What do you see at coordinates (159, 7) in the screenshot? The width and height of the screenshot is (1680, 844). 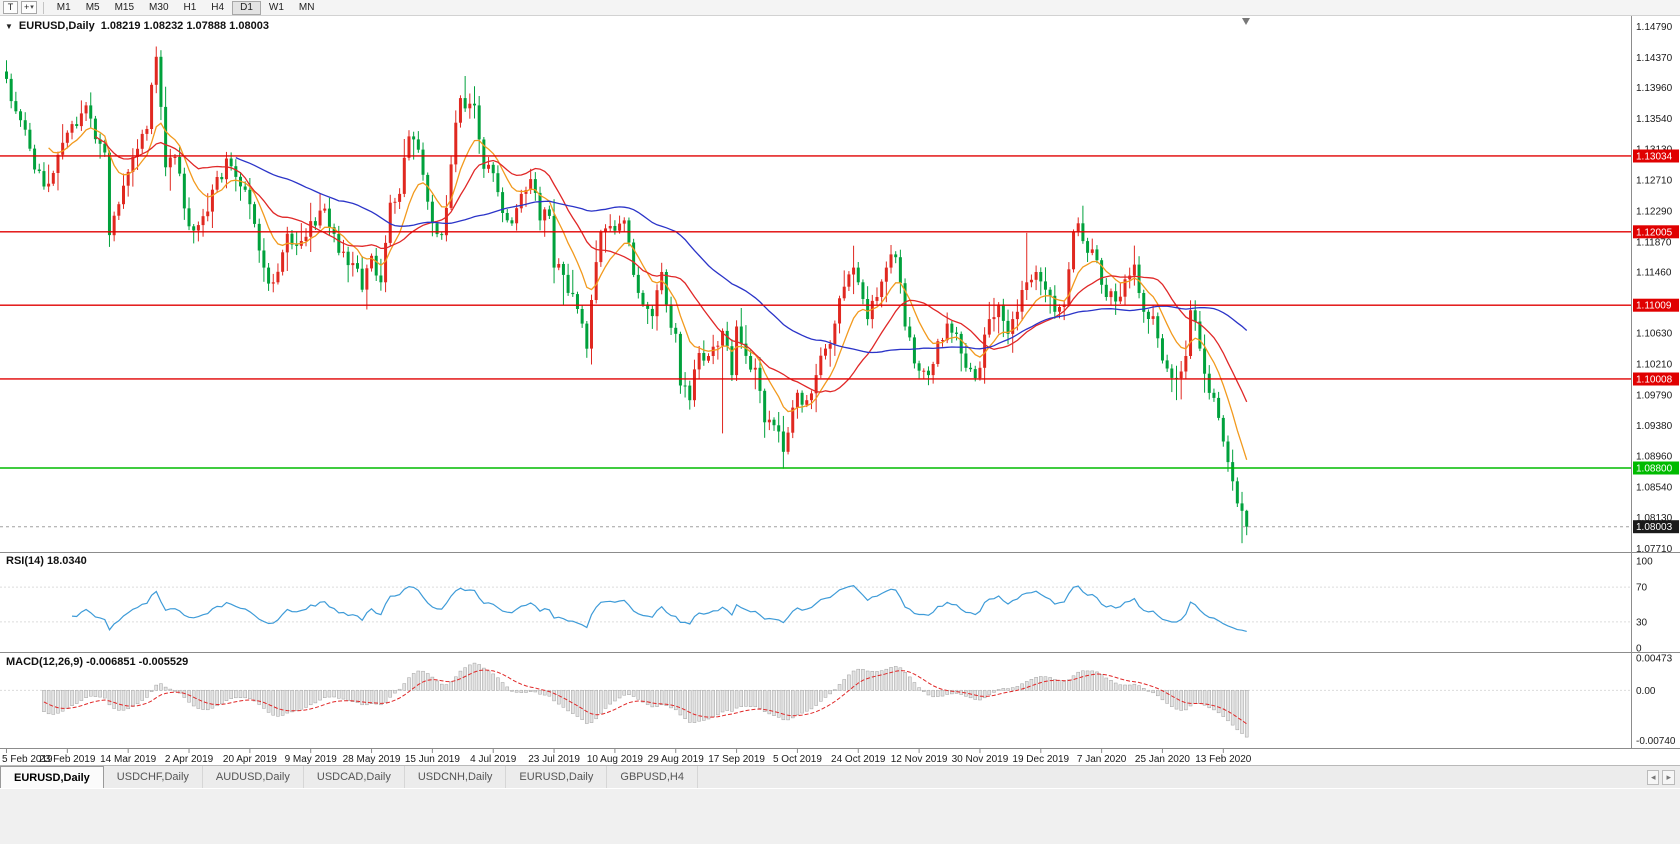 I see `timeframe-button-m30: M30` at bounding box center [159, 7].